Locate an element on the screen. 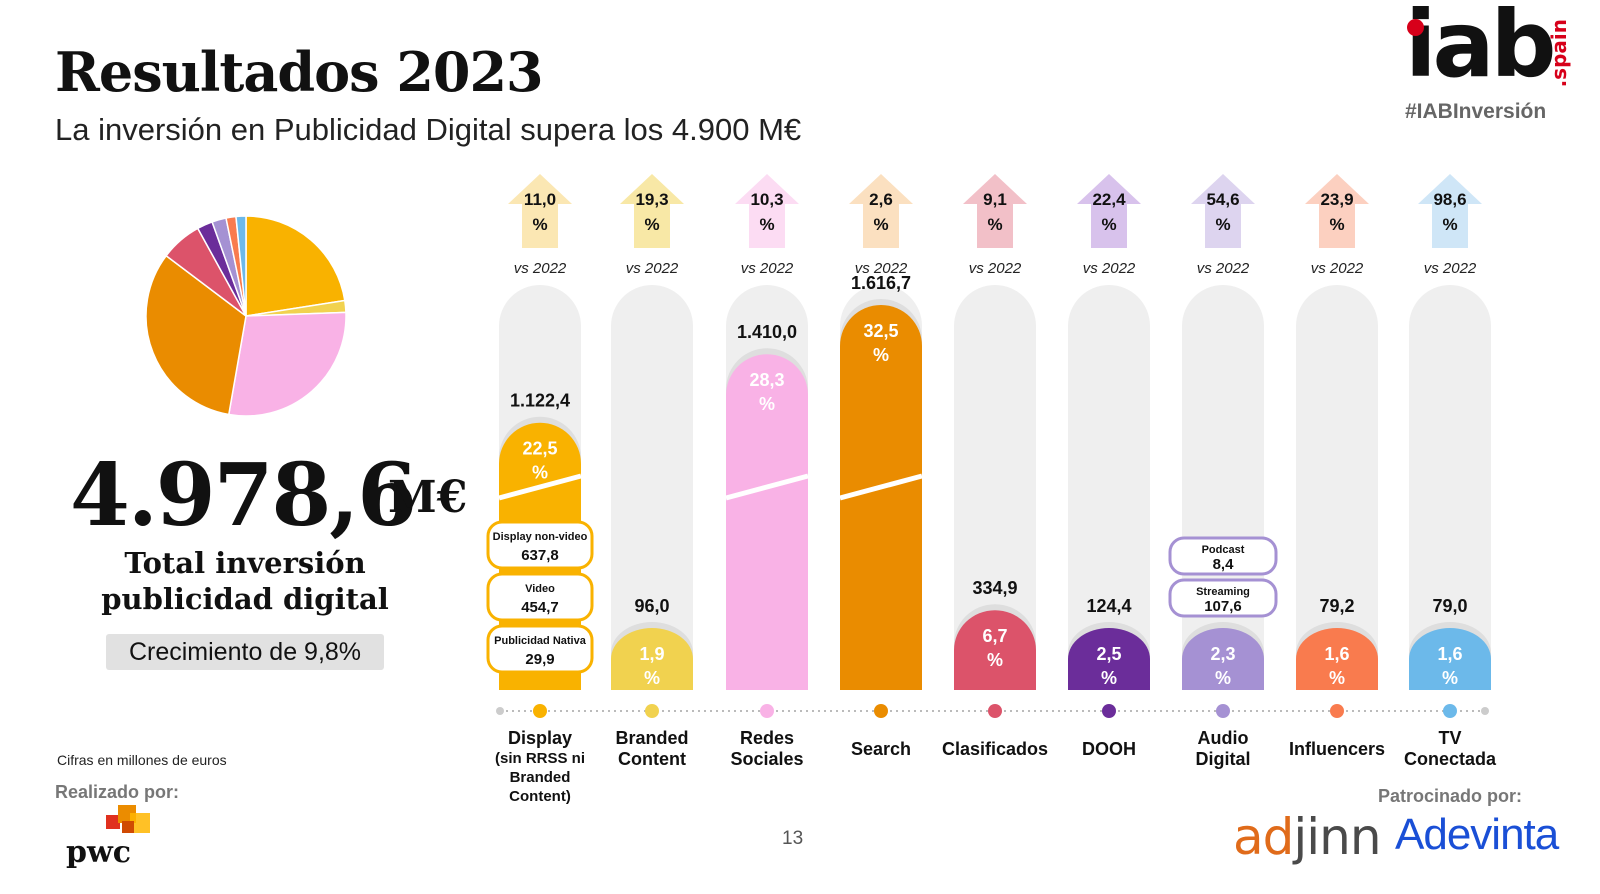  adjinn-logo: adjinn is located at coordinates (1307, 837).